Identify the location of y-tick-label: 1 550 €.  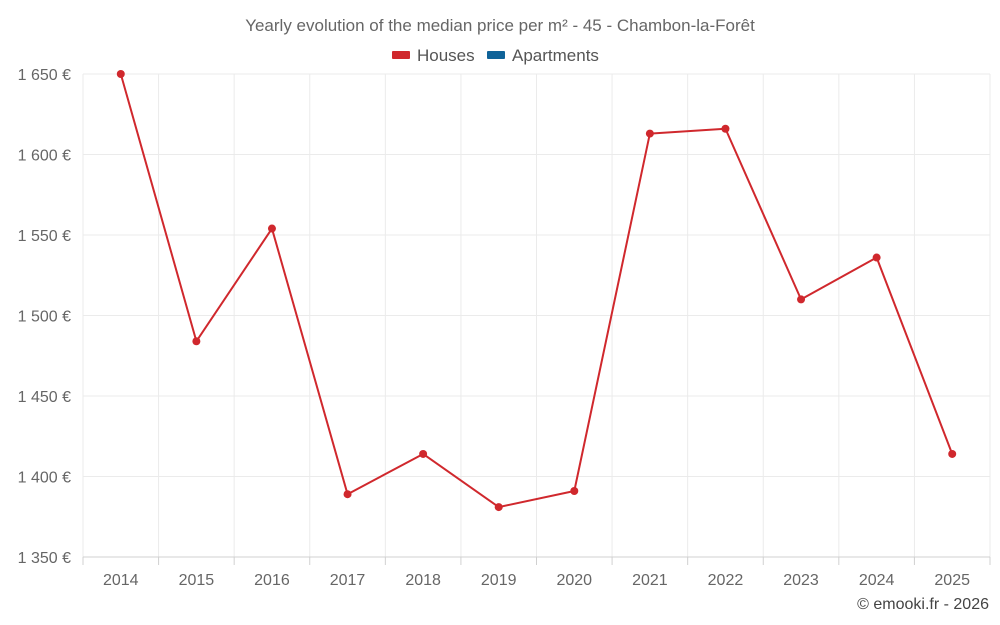
(44, 236).